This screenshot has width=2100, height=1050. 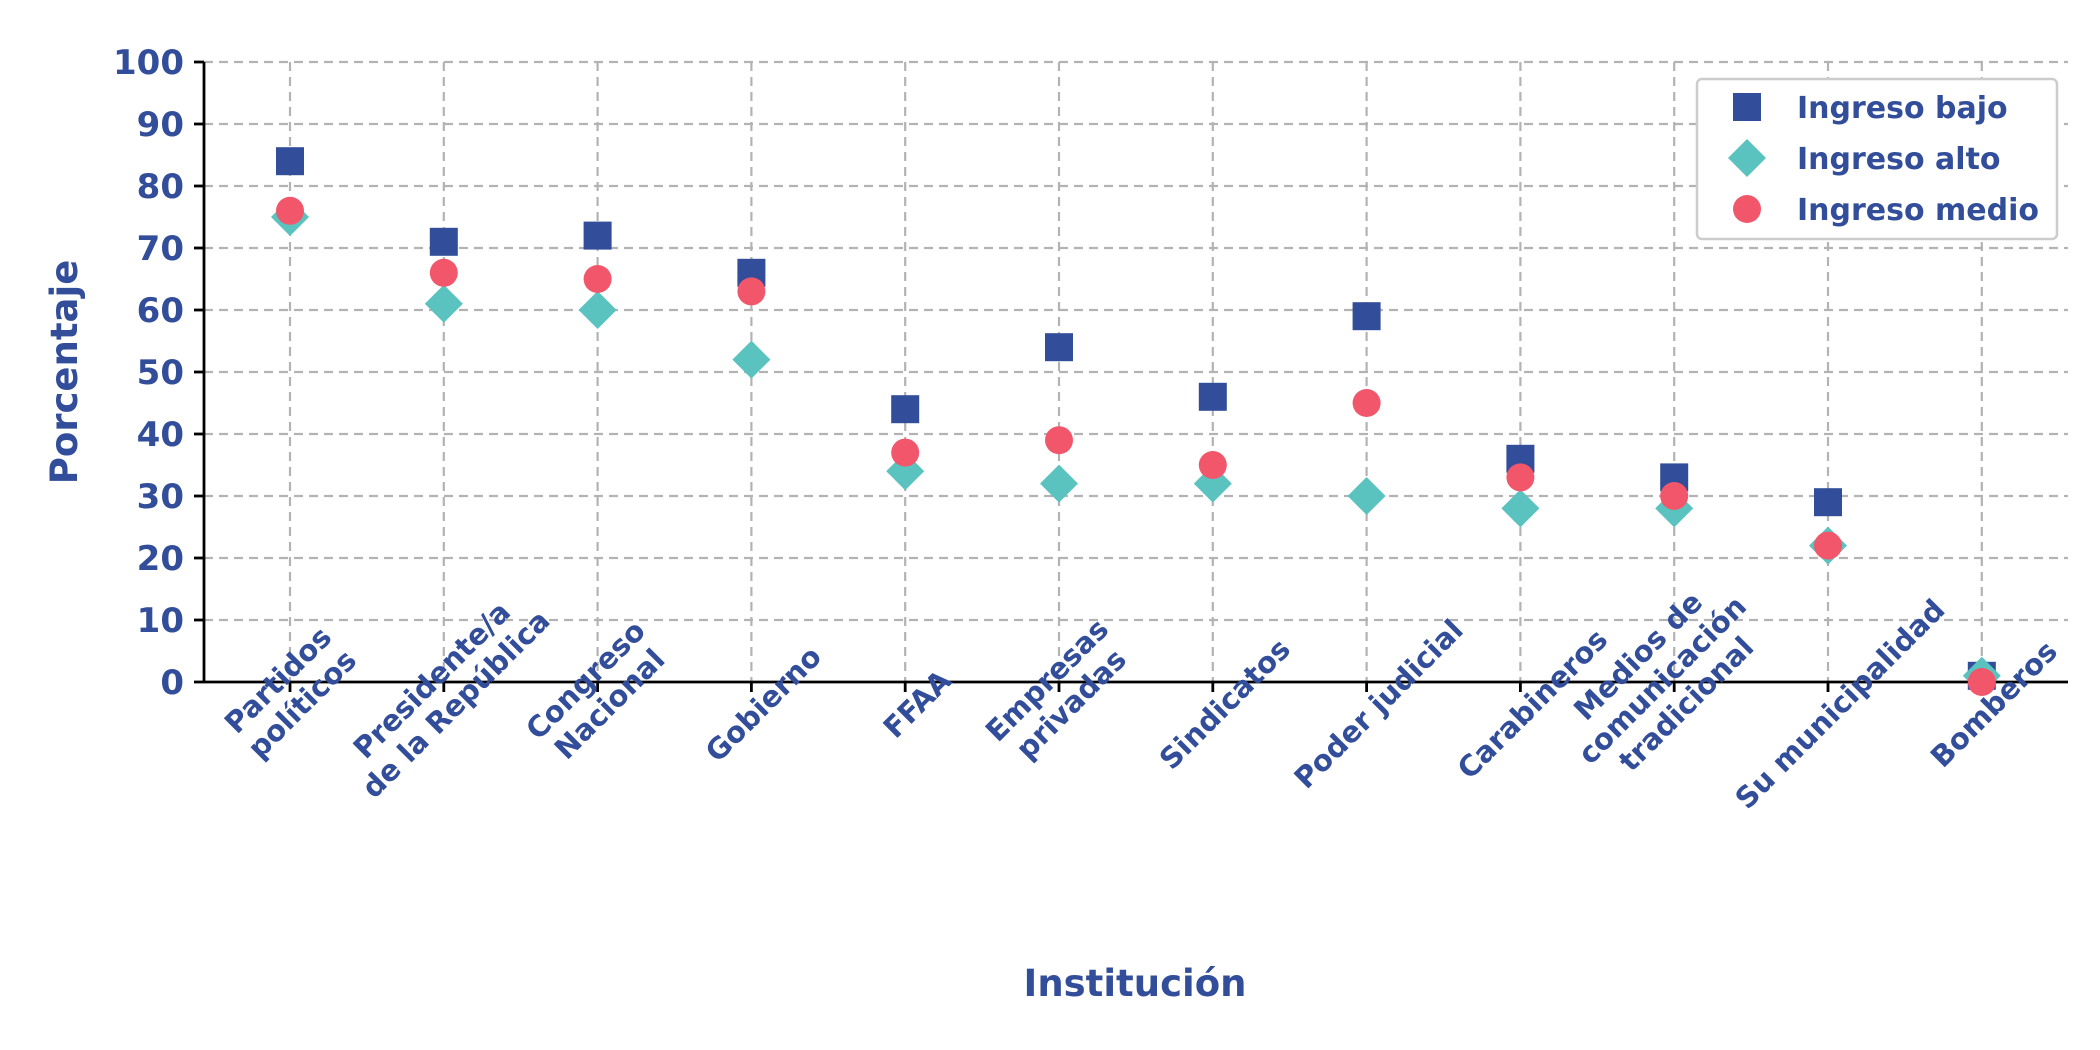 I want to click on x-tick-label: Presidente/ade la República, so click(x=444, y=692).